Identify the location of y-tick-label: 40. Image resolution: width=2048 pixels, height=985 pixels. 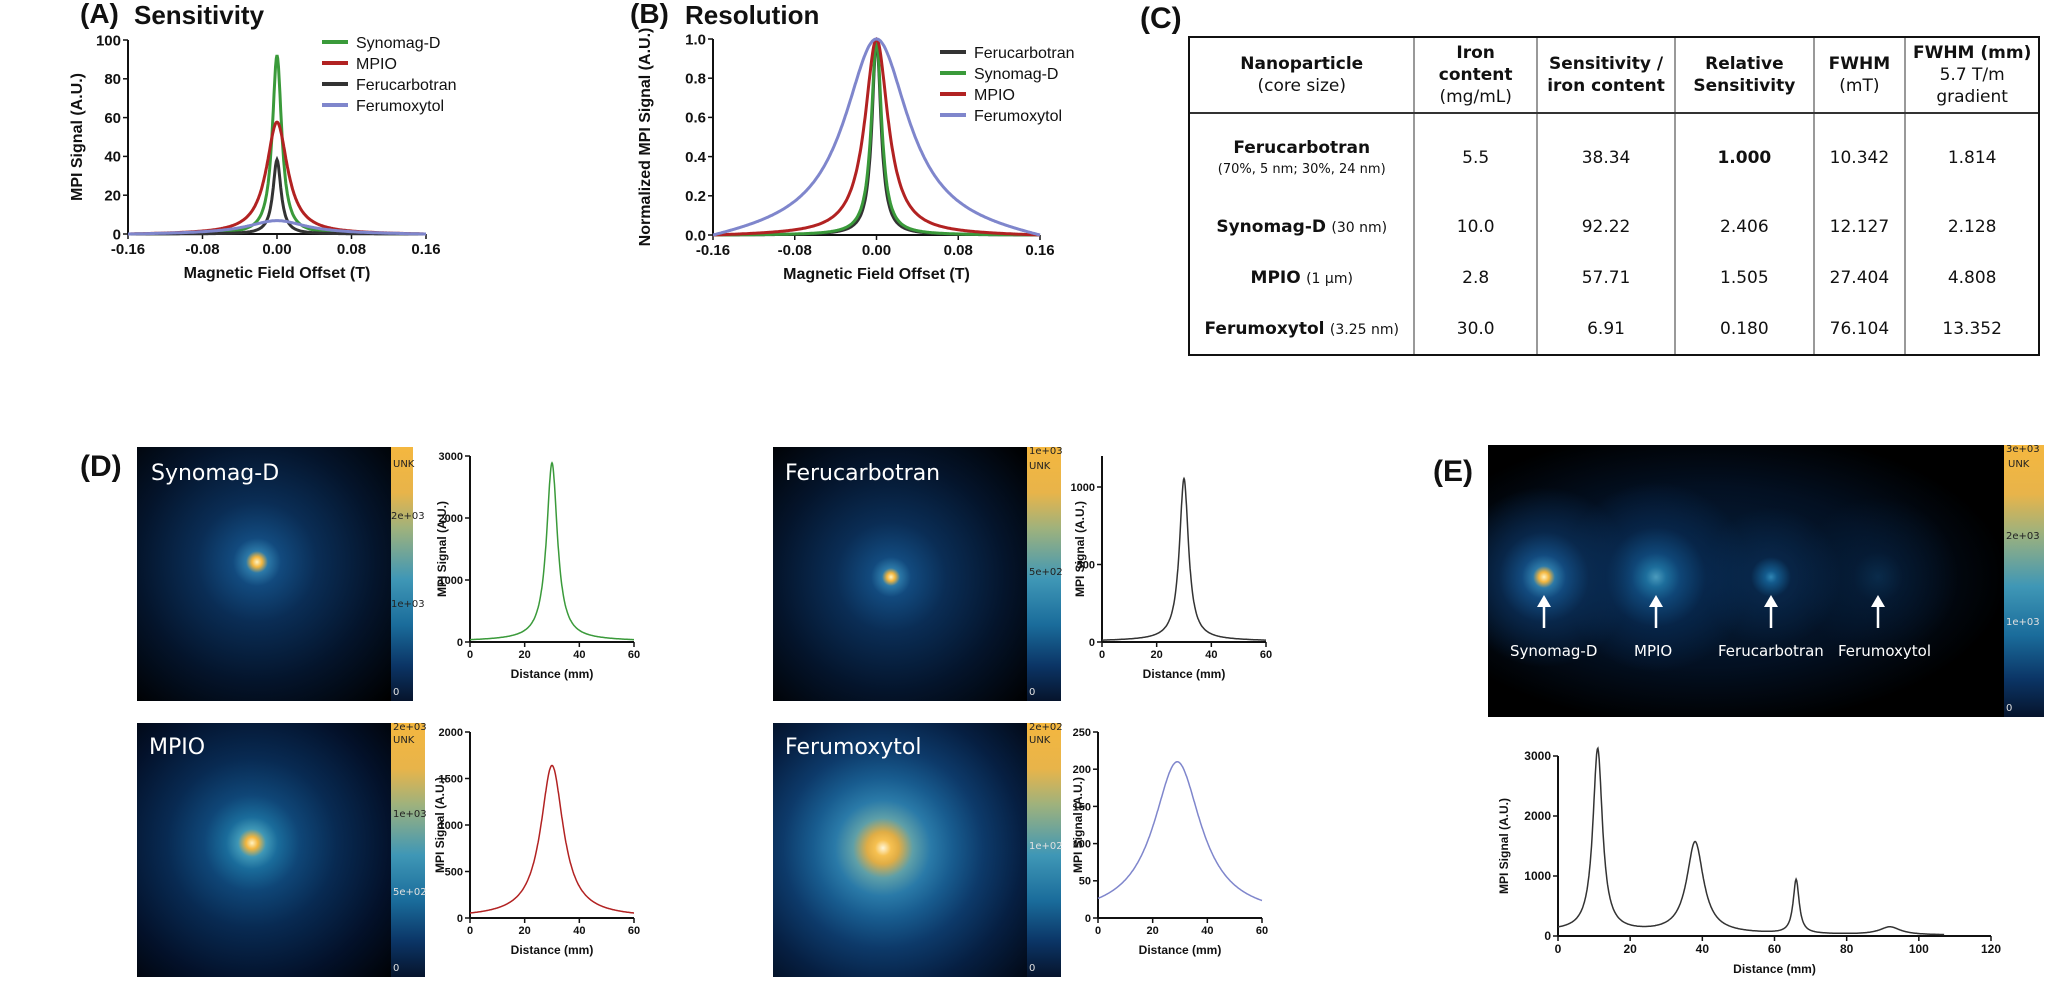
(112, 157).